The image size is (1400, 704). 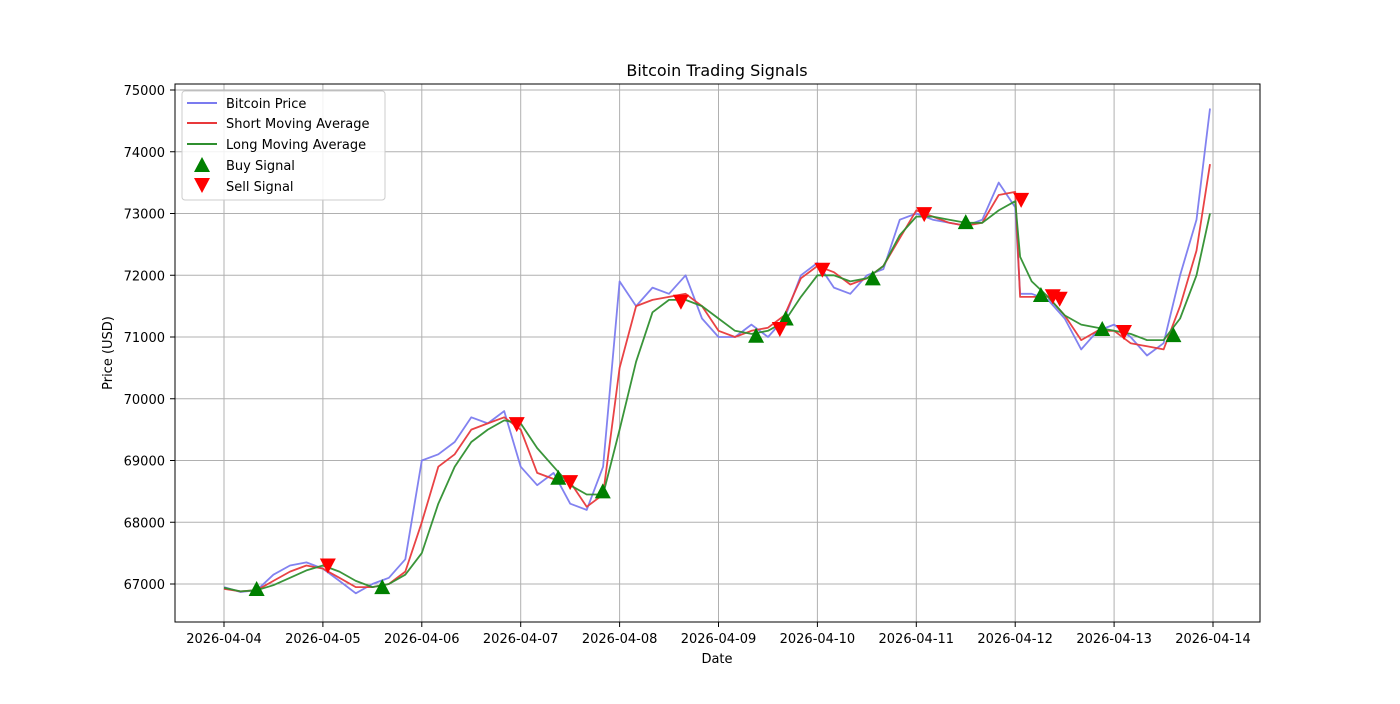 I want to click on x-tick-label: 2026-04-06, so click(x=422, y=639).